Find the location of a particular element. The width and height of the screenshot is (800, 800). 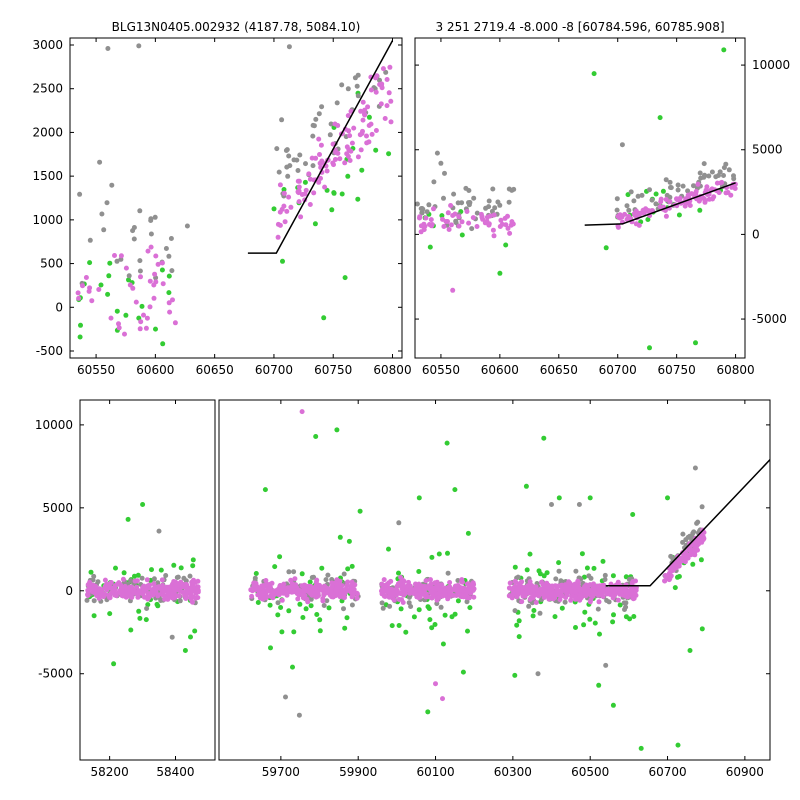

y-tick-label: 500 is located at coordinates (51, 264).